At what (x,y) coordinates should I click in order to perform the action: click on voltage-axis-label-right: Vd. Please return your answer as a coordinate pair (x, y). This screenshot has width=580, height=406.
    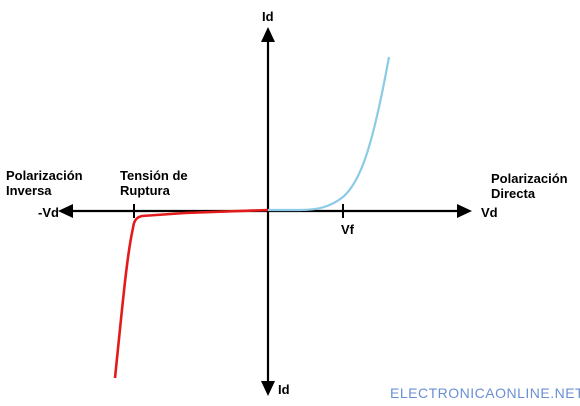
    Looking at the image, I should click on (489, 212).